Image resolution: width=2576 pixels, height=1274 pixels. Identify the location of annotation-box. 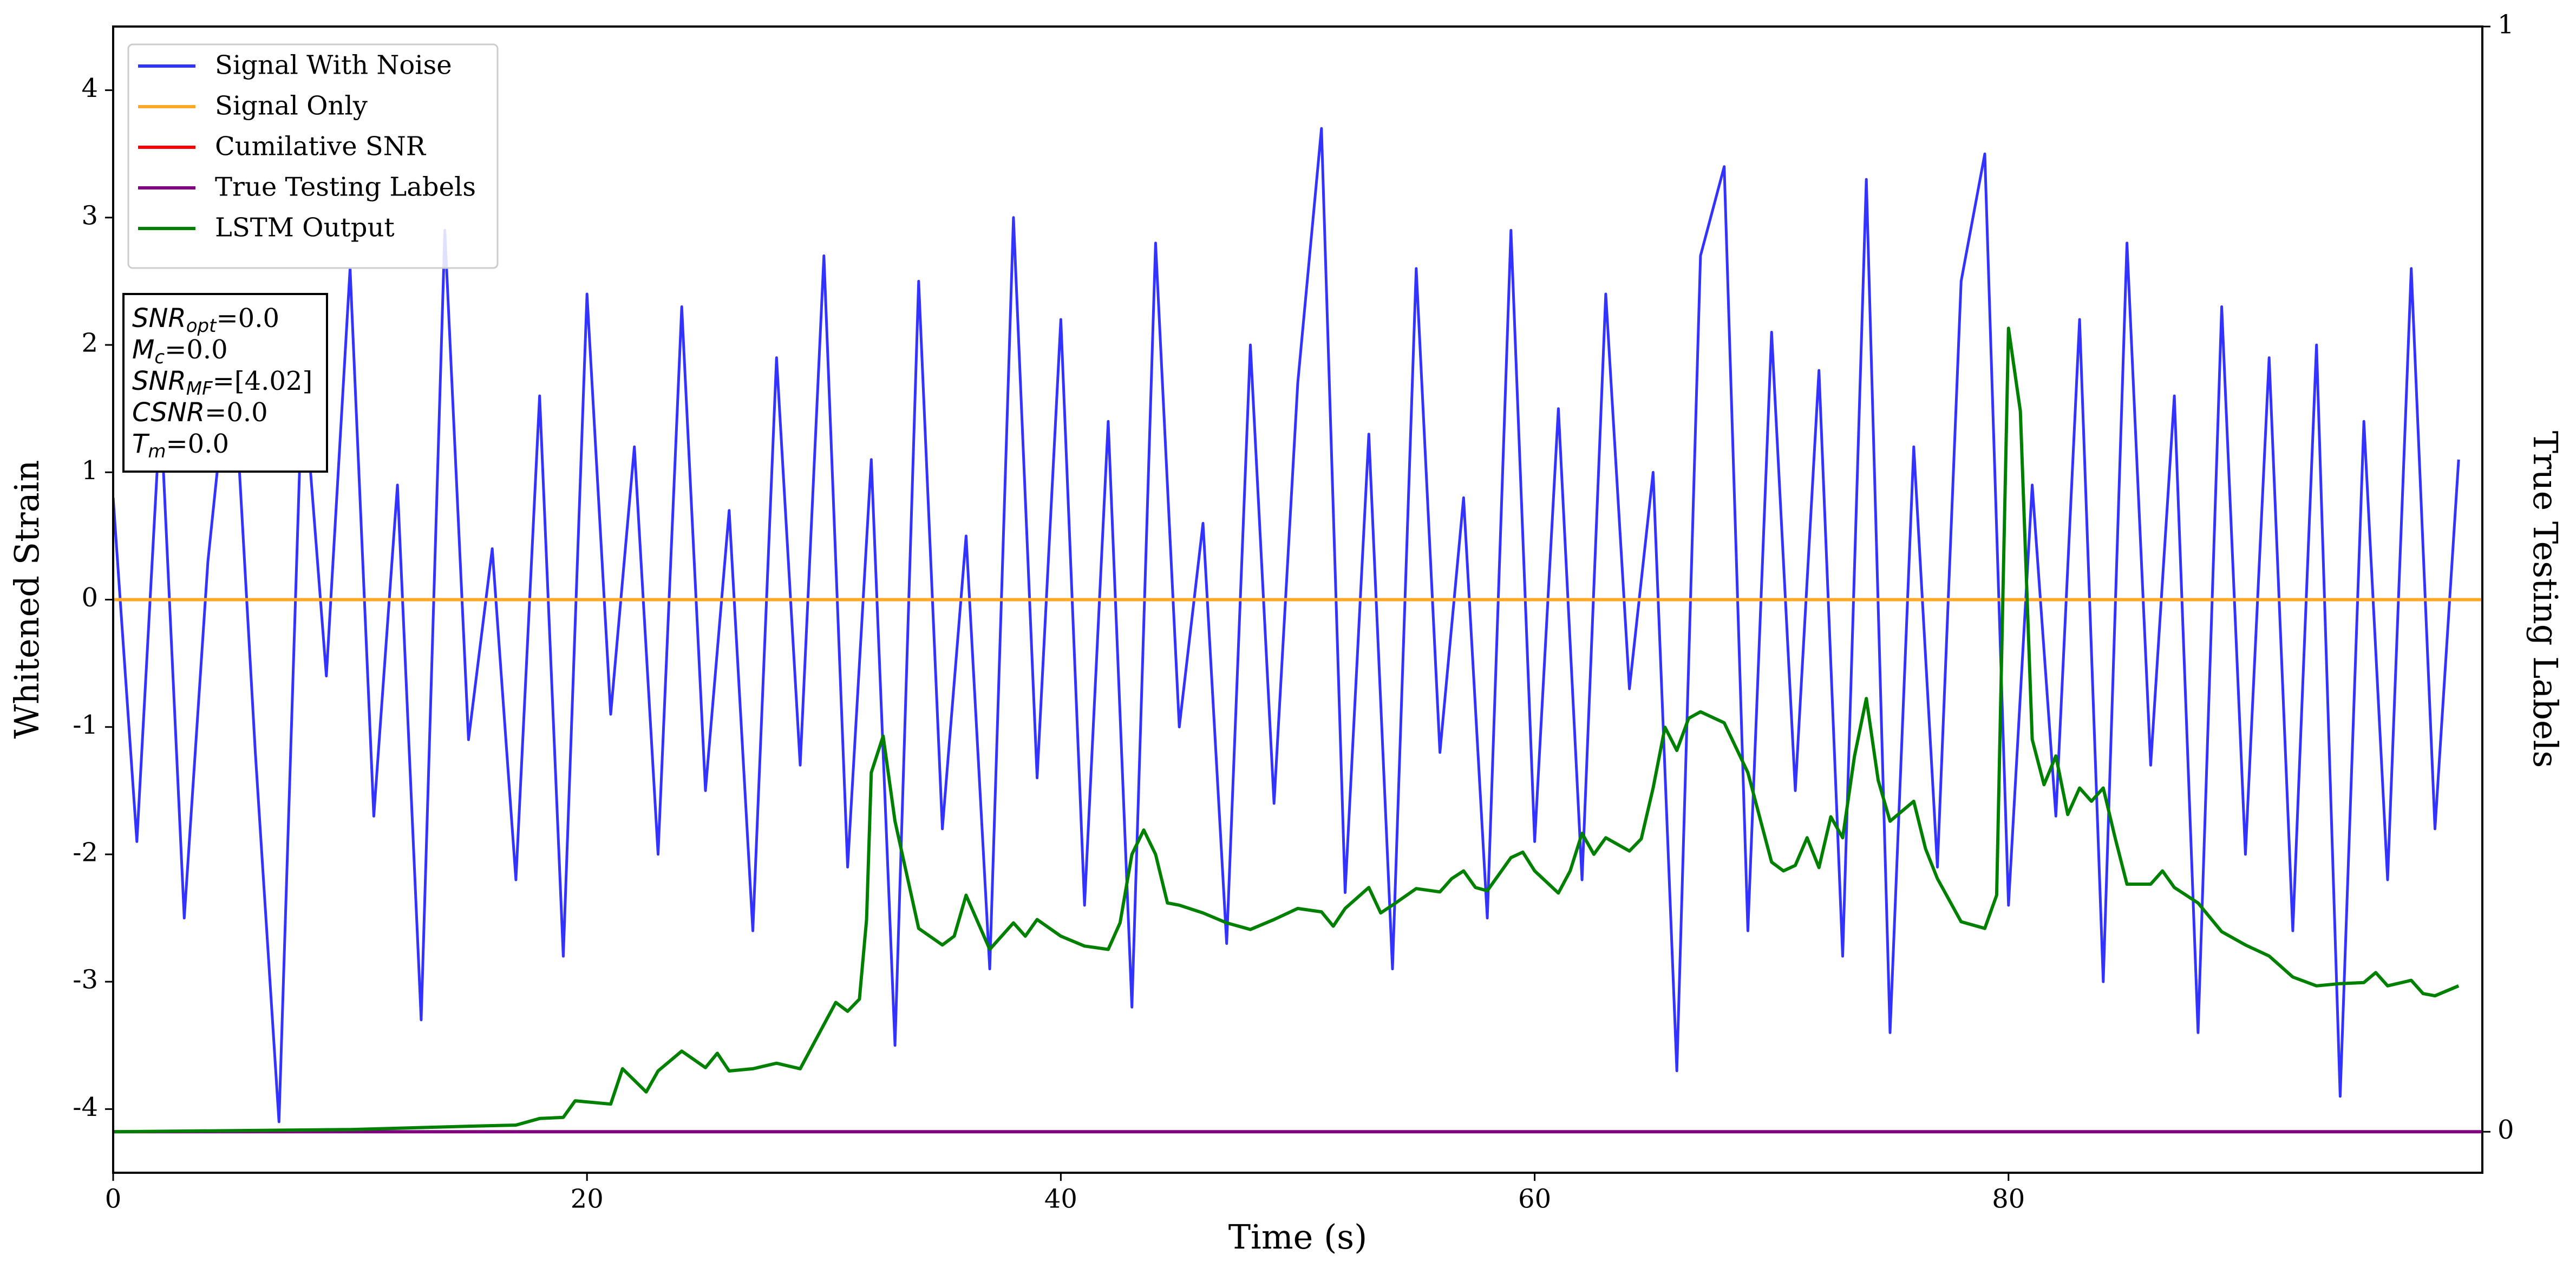
(225, 383).